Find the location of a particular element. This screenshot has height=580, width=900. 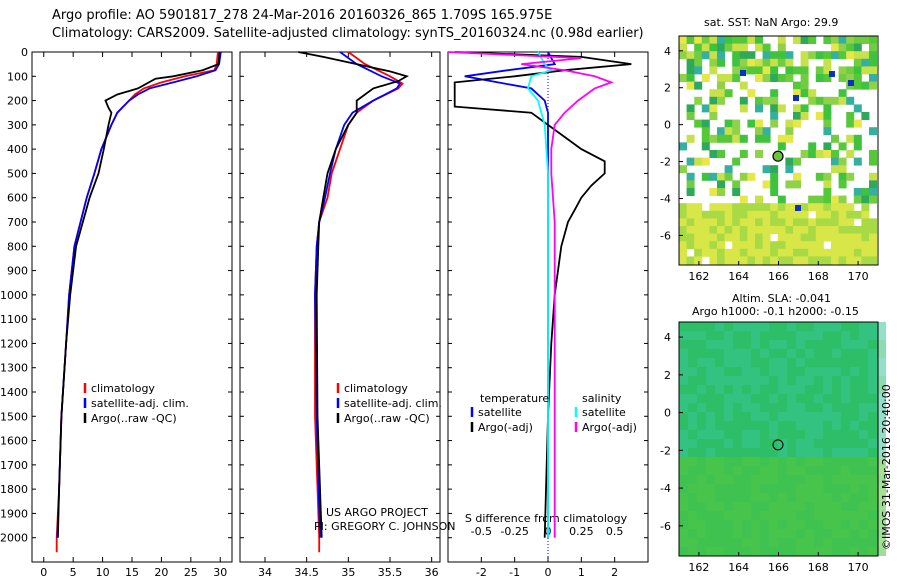

depth-tick-label: 900 is located at coordinates (17, 271).